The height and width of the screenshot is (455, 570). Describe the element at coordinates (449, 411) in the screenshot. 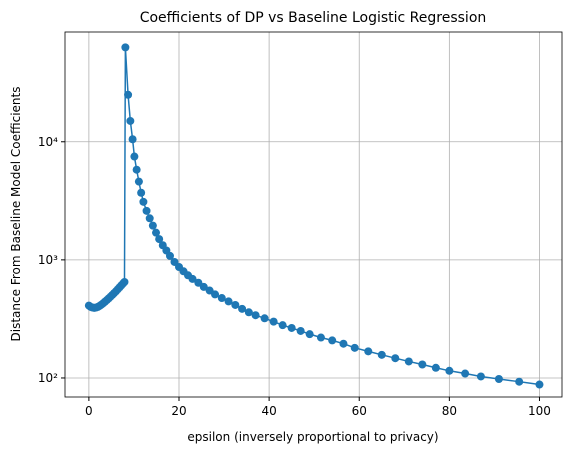

I see `x-tick-label: 80` at that location.